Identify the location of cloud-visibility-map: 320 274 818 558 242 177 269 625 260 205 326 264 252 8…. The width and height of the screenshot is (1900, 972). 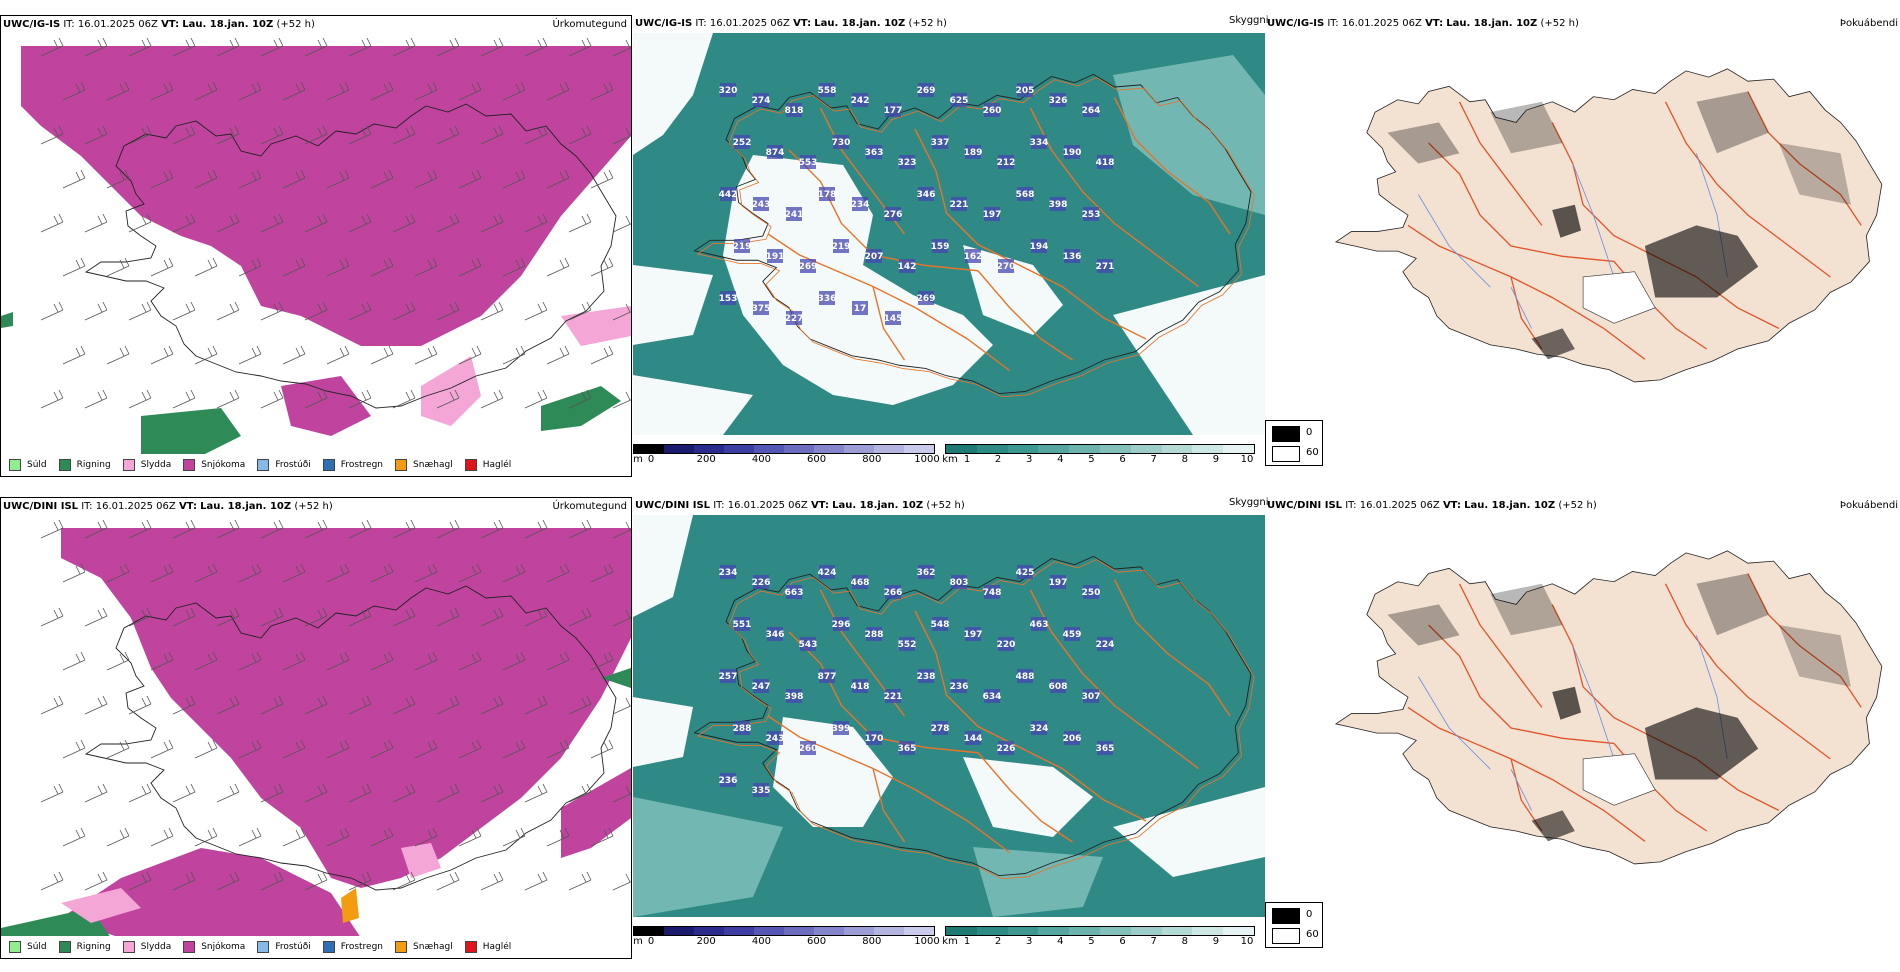
(949, 234).